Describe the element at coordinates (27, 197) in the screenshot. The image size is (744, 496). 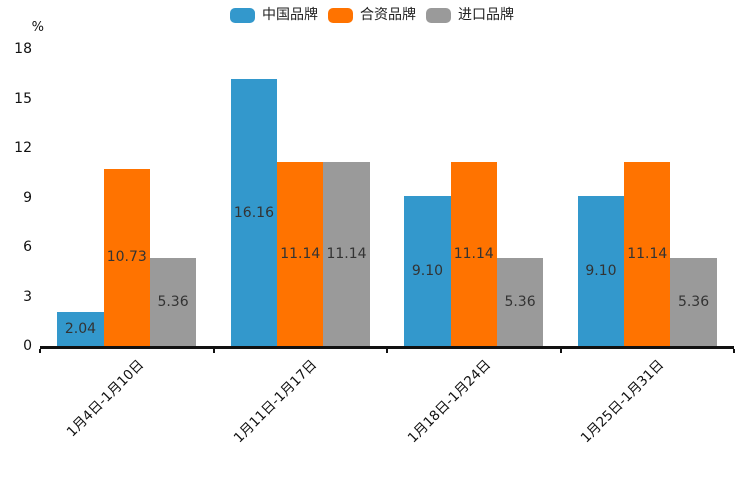
I see `y-tick-label: 9` at that location.